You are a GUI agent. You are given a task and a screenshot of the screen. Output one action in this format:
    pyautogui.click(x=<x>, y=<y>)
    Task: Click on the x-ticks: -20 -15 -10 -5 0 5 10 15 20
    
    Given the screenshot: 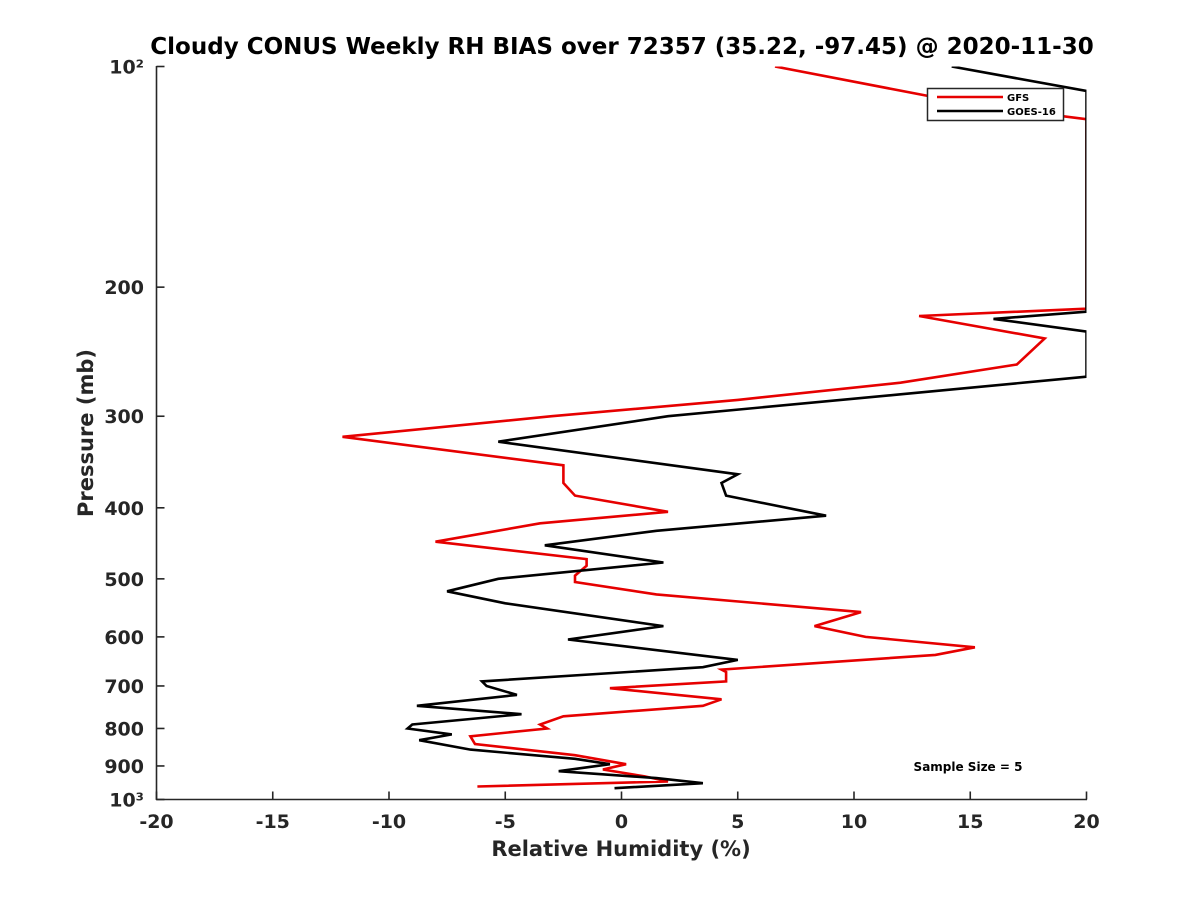 What is the action you would take?
    pyautogui.click(x=619, y=812)
    